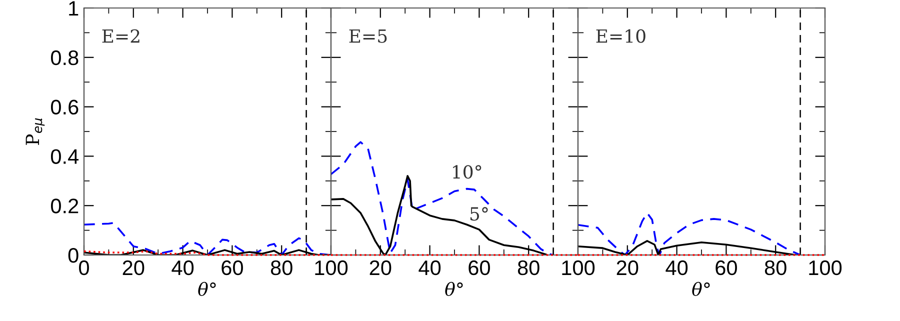 The image size is (900, 321). Describe the element at coordinates (73, 8) in the screenshot. I see `y-tick-label: 1` at that location.